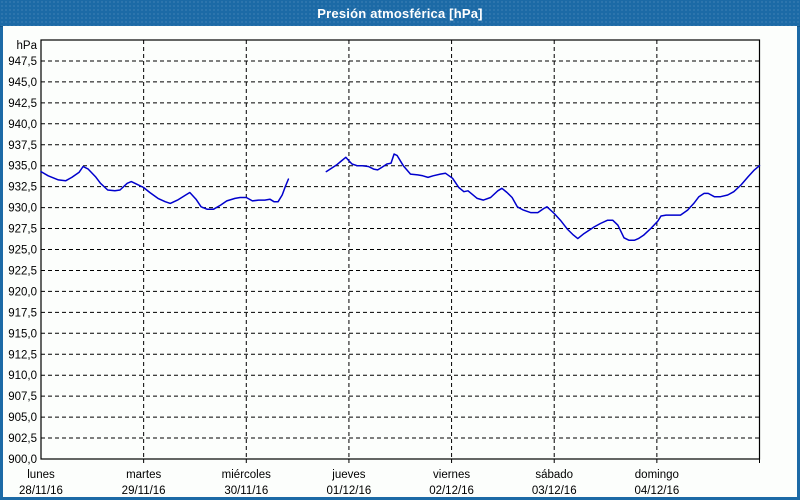 The image size is (800, 500). I want to click on y-tick-label: 927,5, so click(22, 230).